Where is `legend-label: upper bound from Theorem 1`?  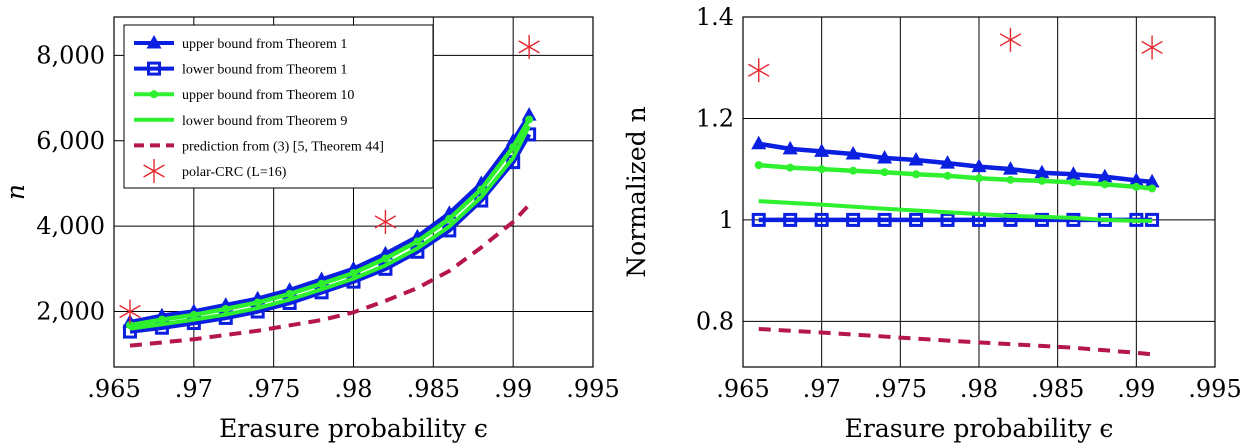
legend-label: upper bound from Theorem 1 is located at coordinates (264, 44).